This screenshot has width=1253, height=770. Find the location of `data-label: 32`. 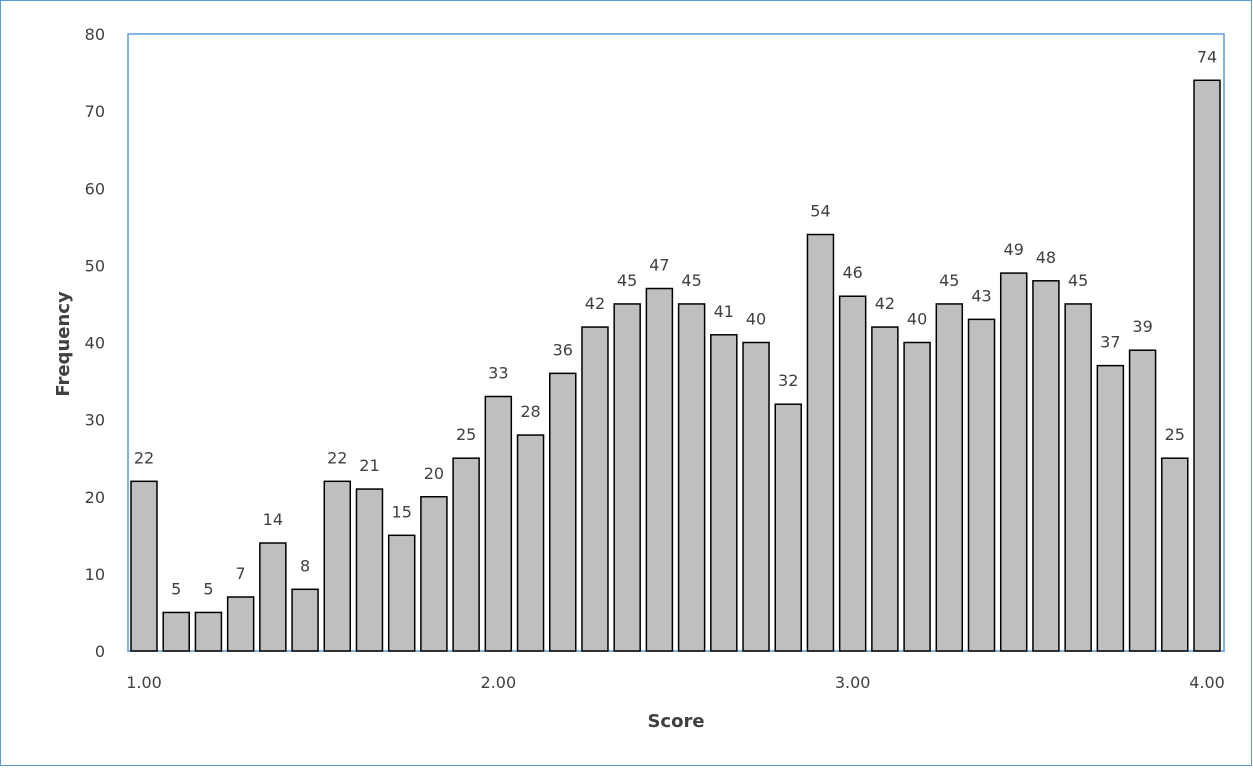

data-label: 32 is located at coordinates (788, 380).